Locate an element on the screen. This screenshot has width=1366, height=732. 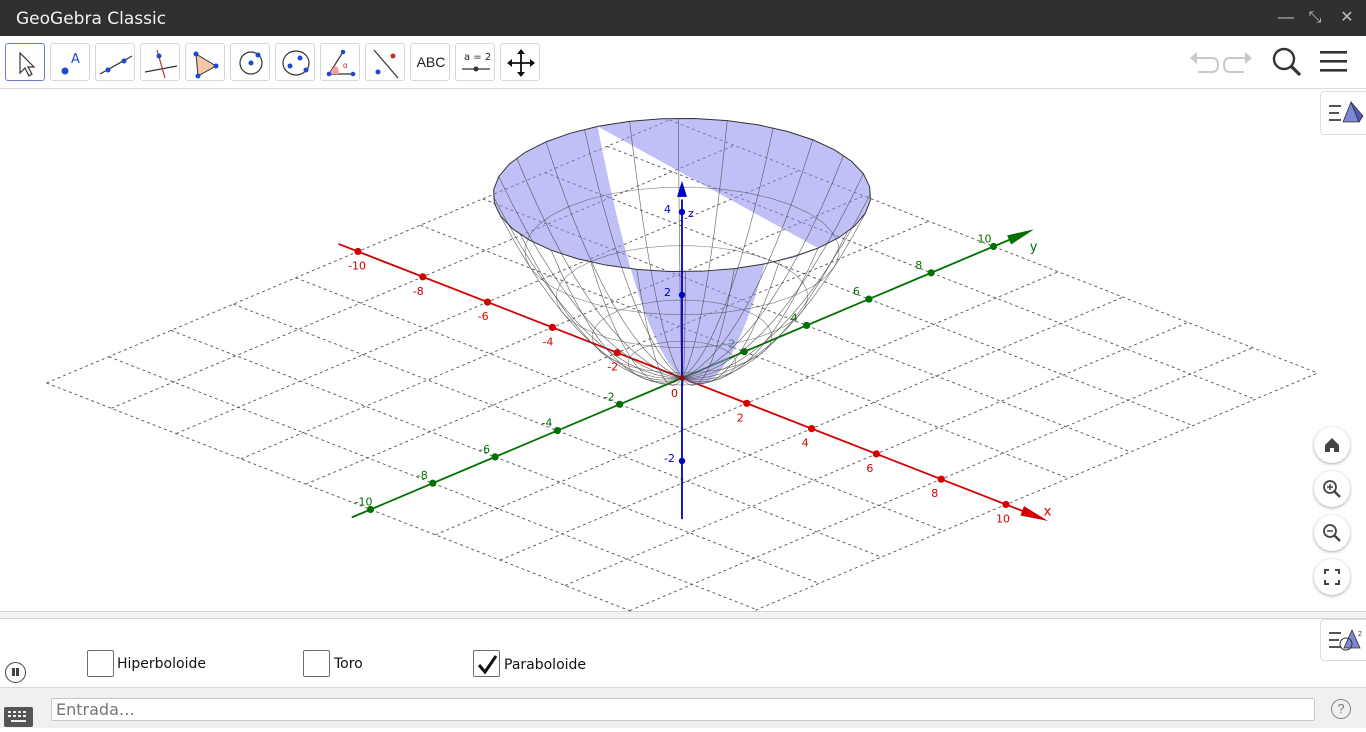
y-axis-arrow is located at coordinates (1020, 237).